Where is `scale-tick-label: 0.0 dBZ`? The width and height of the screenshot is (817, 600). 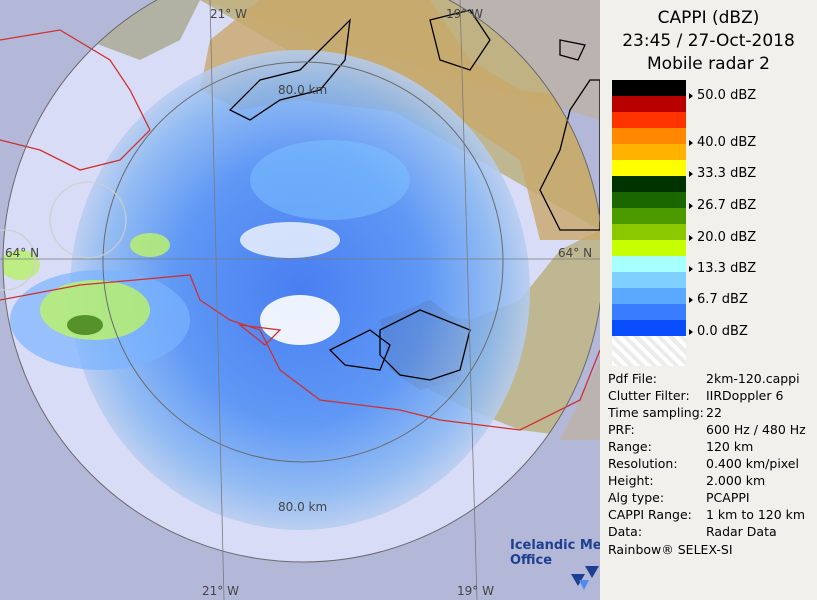
scale-tick-label: 0.0 dBZ is located at coordinates (718, 331).